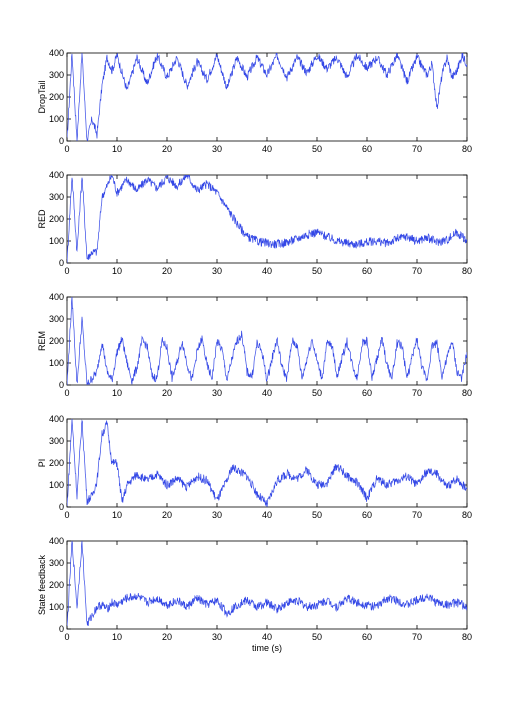 This screenshot has width=518, height=708. What do you see at coordinates (267, 648) in the screenshot?
I see `x-axis-label: time (s)` at bounding box center [267, 648].